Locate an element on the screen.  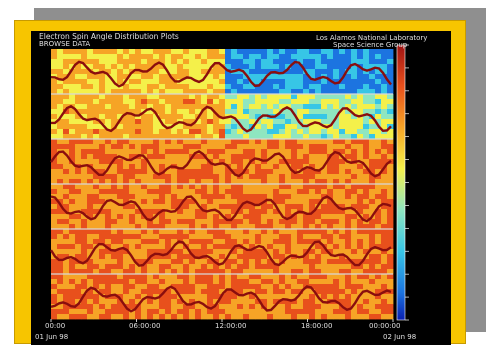
org-name: Los Alamos National Laboratory is located at coordinates (372, 38).